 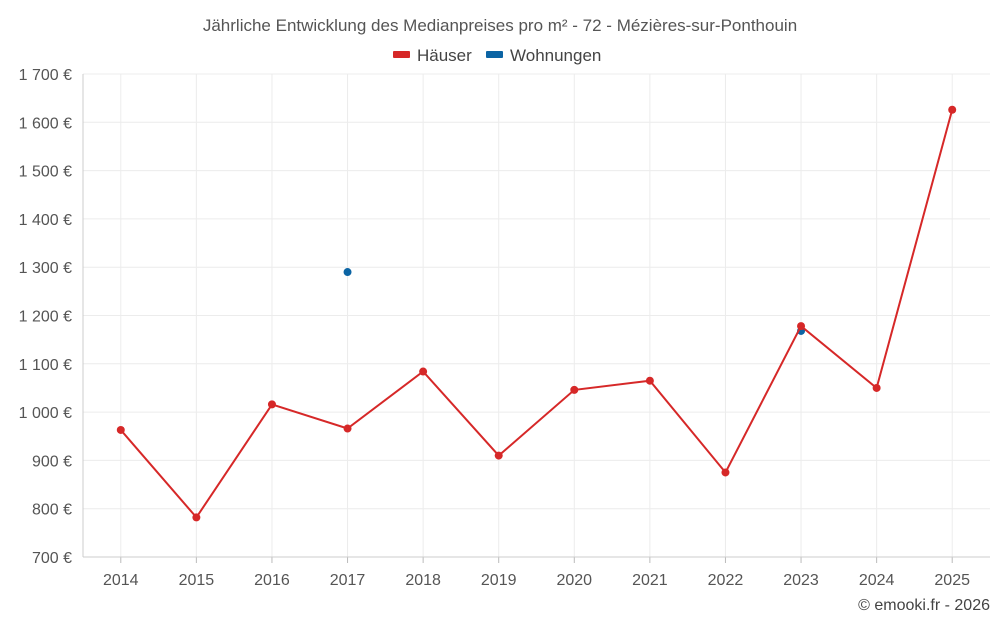 What do you see at coordinates (574, 389) in the screenshot?
I see `data-point-haeuser-2020` at bounding box center [574, 389].